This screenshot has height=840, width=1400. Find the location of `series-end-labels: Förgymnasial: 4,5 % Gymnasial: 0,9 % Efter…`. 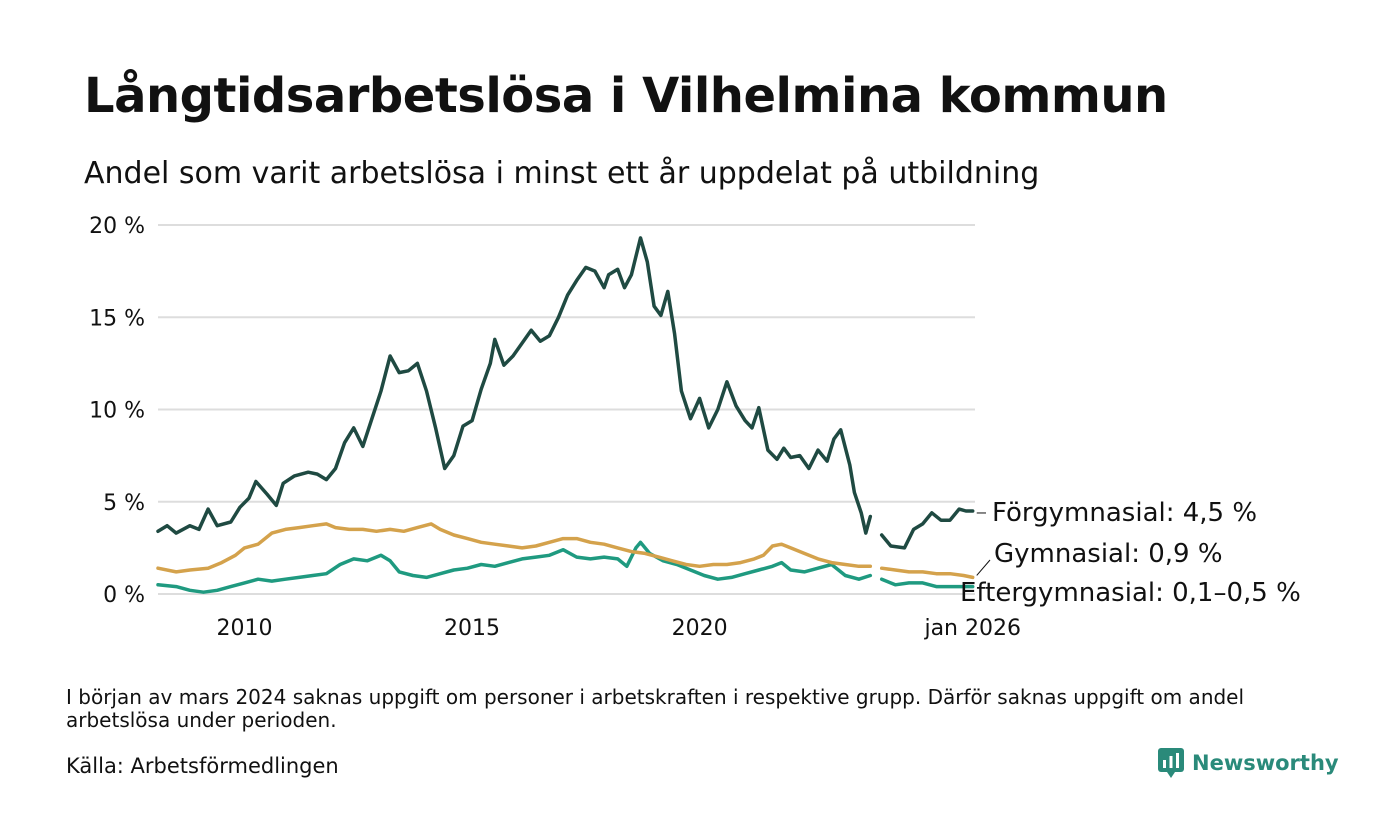

series-end-labels: Förgymnasial: 4,5 % Gymnasial: 0,9 % Efter… is located at coordinates (1130, 553).